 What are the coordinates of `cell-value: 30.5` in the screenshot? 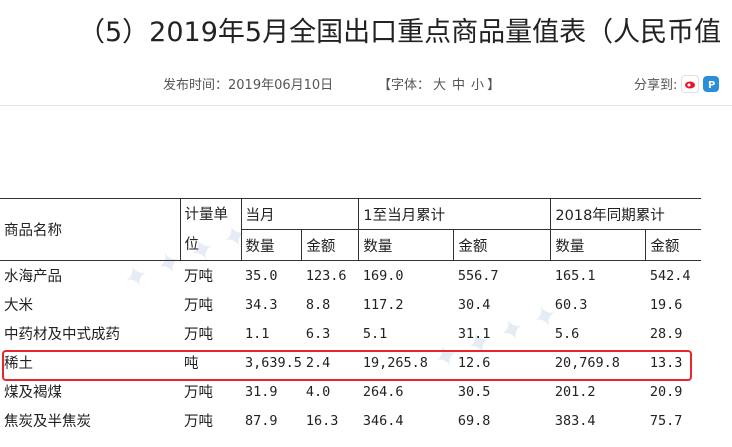 It's located at (474, 391).